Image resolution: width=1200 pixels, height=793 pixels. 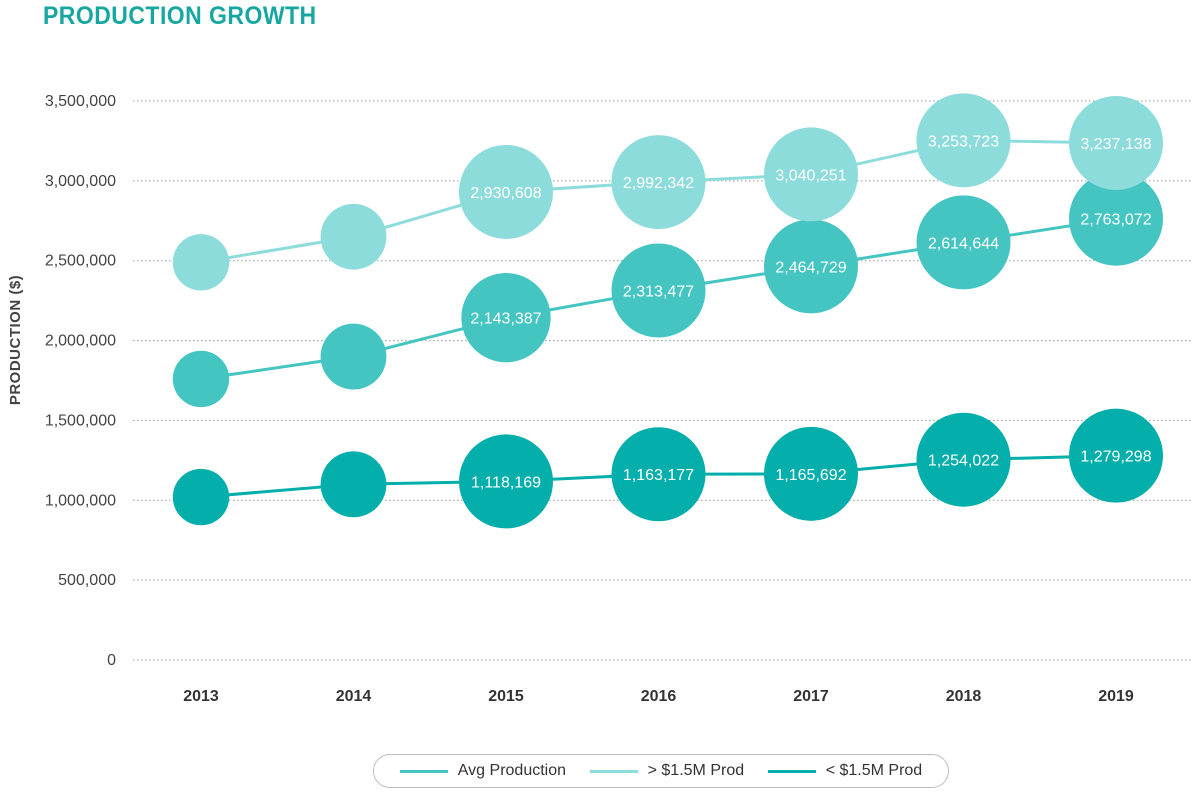 I want to click on x-tick-label: 2018, so click(x=964, y=696).